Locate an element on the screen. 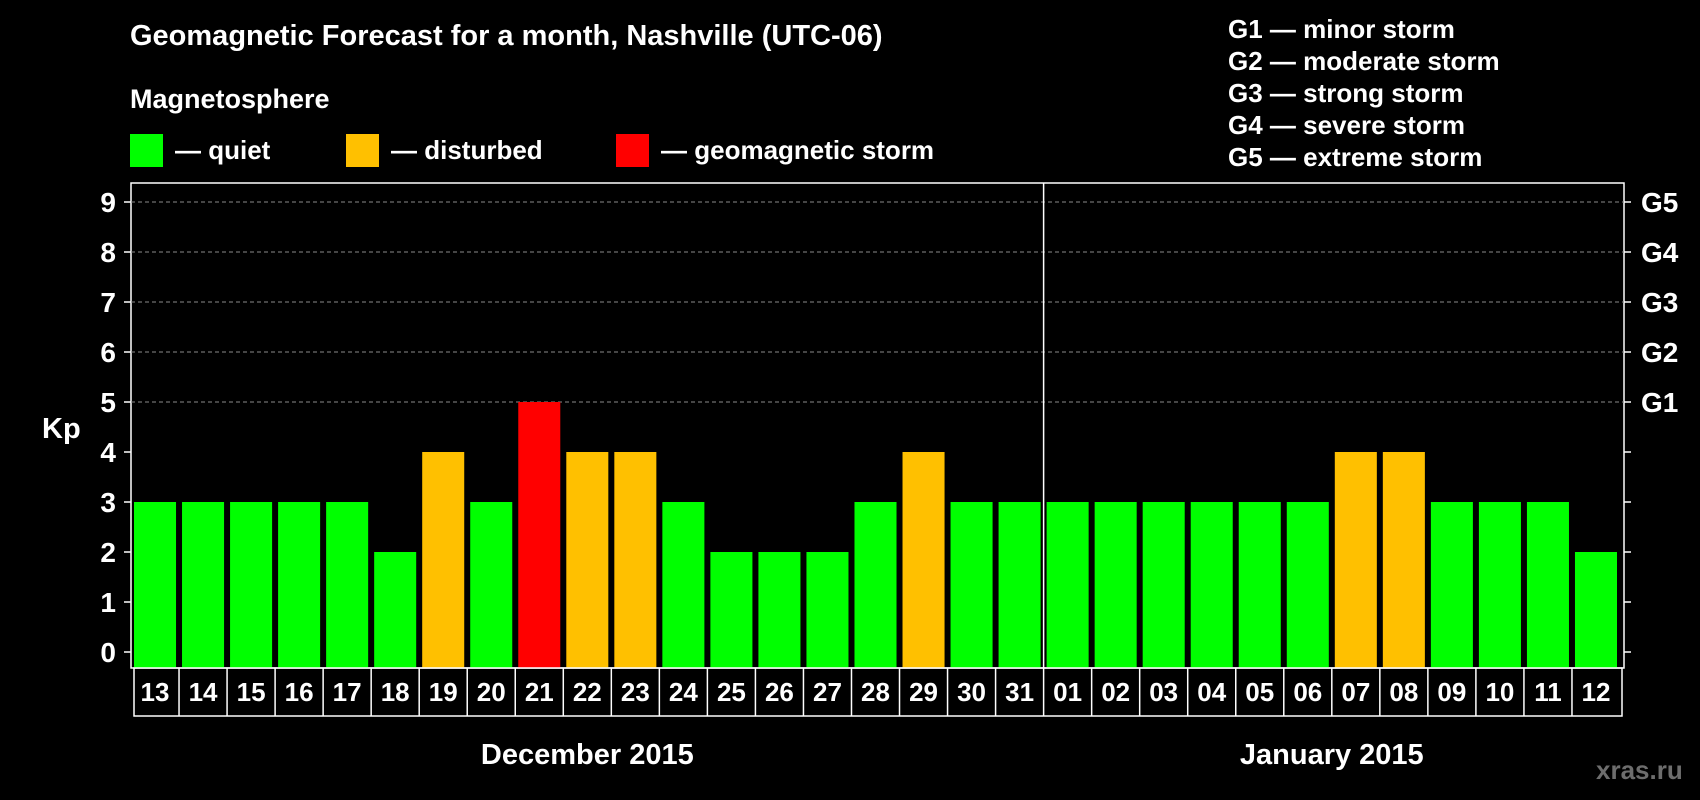 The height and width of the screenshot is (800, 1700). legend-item-storm: — geomagnetic storm is located at coordinates (775, 150).